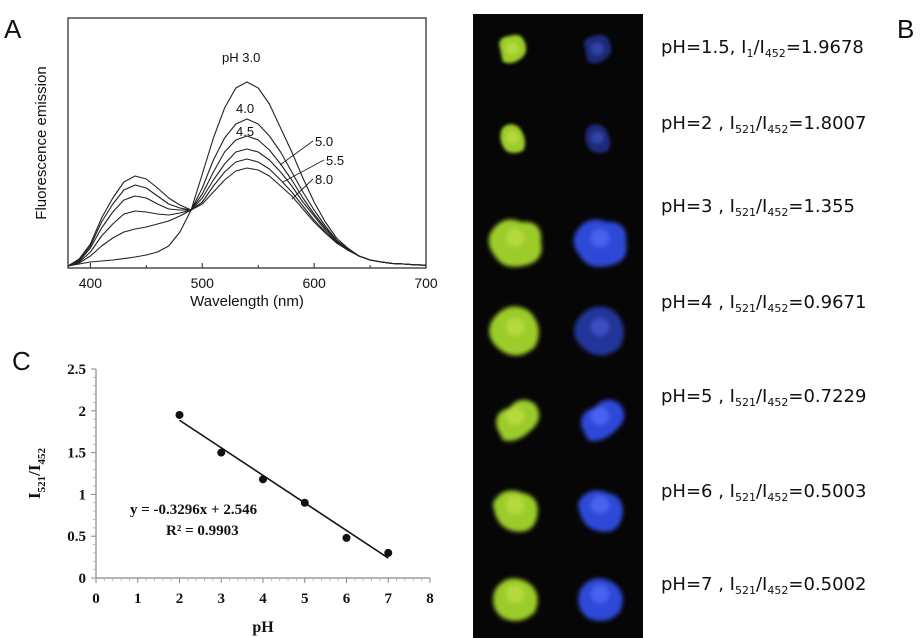 This screenshot has height=638, width=921. Describe the element at coordinates (827, 123) in the screenshot. I see `row-value: =1.8007` at that location.